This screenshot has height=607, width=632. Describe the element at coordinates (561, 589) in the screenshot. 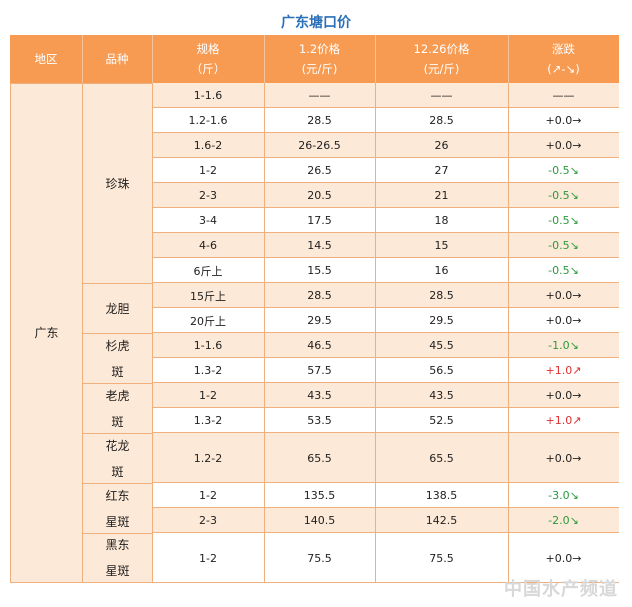

I see `watermark: 中国水产频道` at that location.